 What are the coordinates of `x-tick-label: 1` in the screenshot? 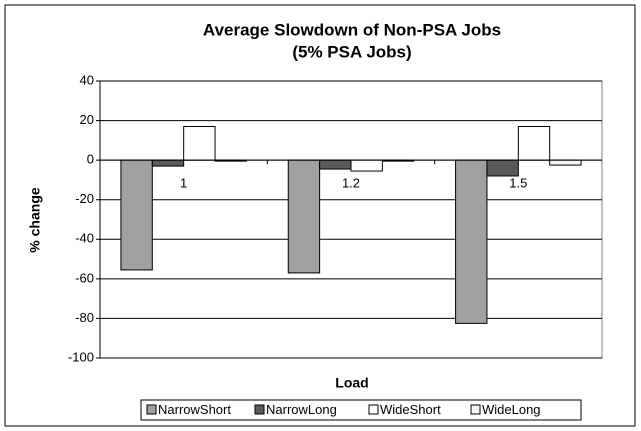 It's located at (183, 183).